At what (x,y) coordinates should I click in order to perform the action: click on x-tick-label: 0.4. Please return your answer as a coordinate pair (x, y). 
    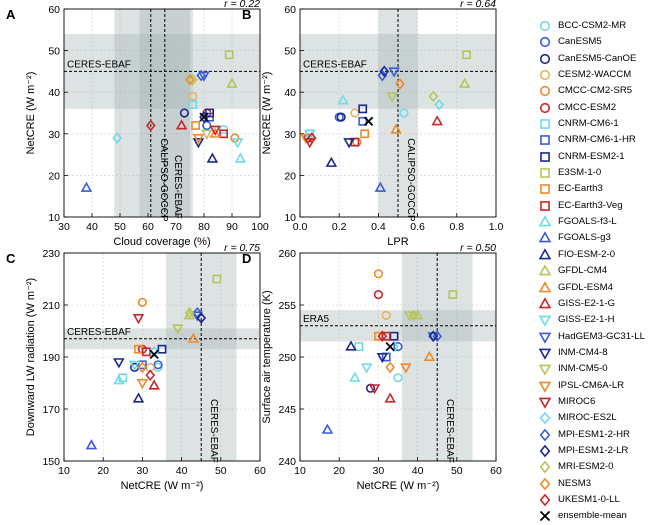
    Looking at the image, I should click on (378, 227).